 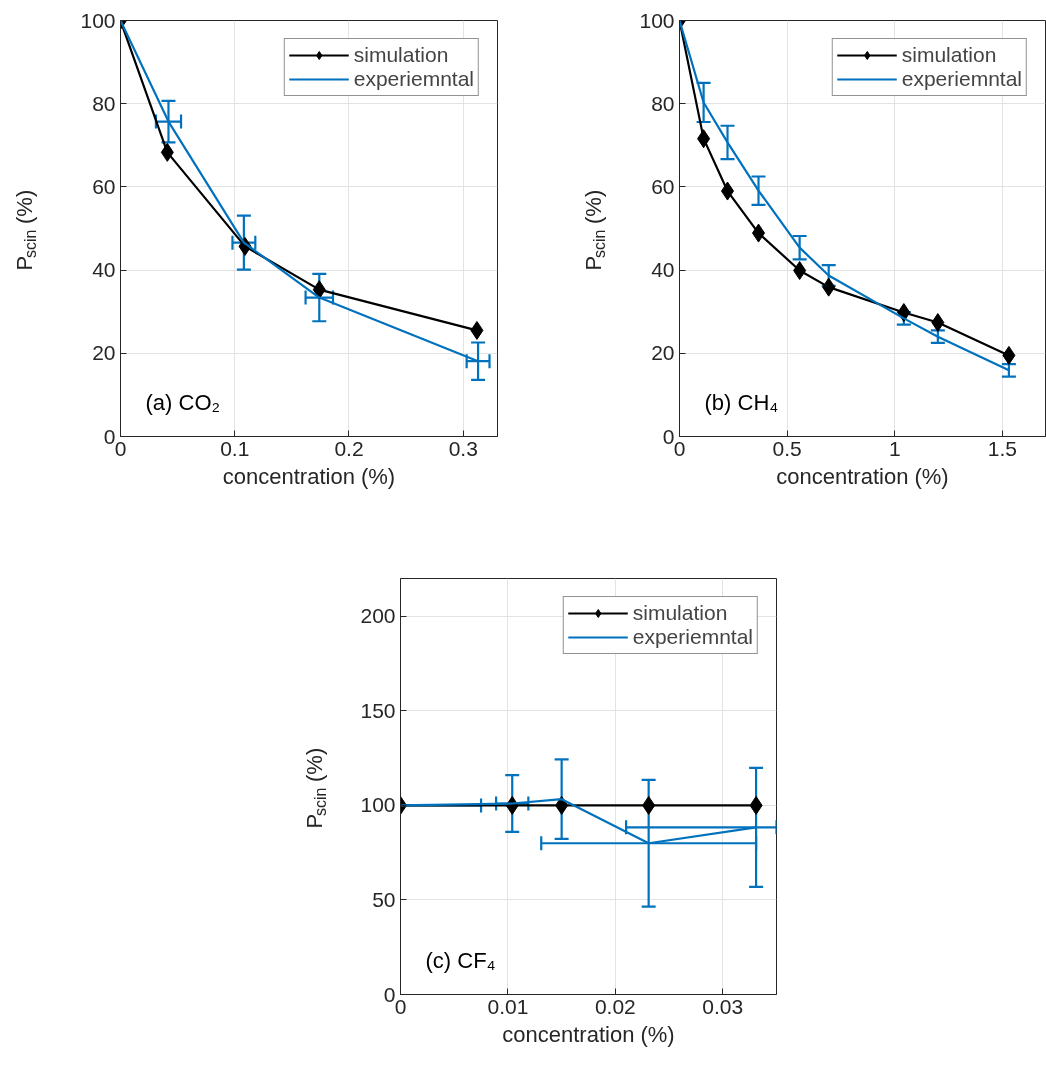 I want to click on annotation: (a) CO₂, so click(x=183, y=402).